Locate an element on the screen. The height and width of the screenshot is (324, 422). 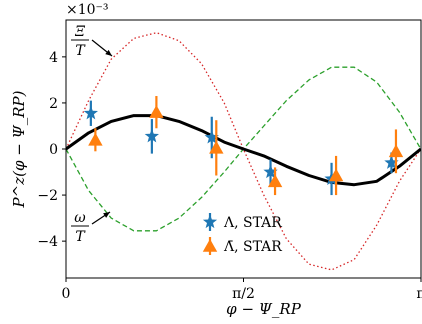
legend-label: Λ, STAR is located at coordinates (252, 223).